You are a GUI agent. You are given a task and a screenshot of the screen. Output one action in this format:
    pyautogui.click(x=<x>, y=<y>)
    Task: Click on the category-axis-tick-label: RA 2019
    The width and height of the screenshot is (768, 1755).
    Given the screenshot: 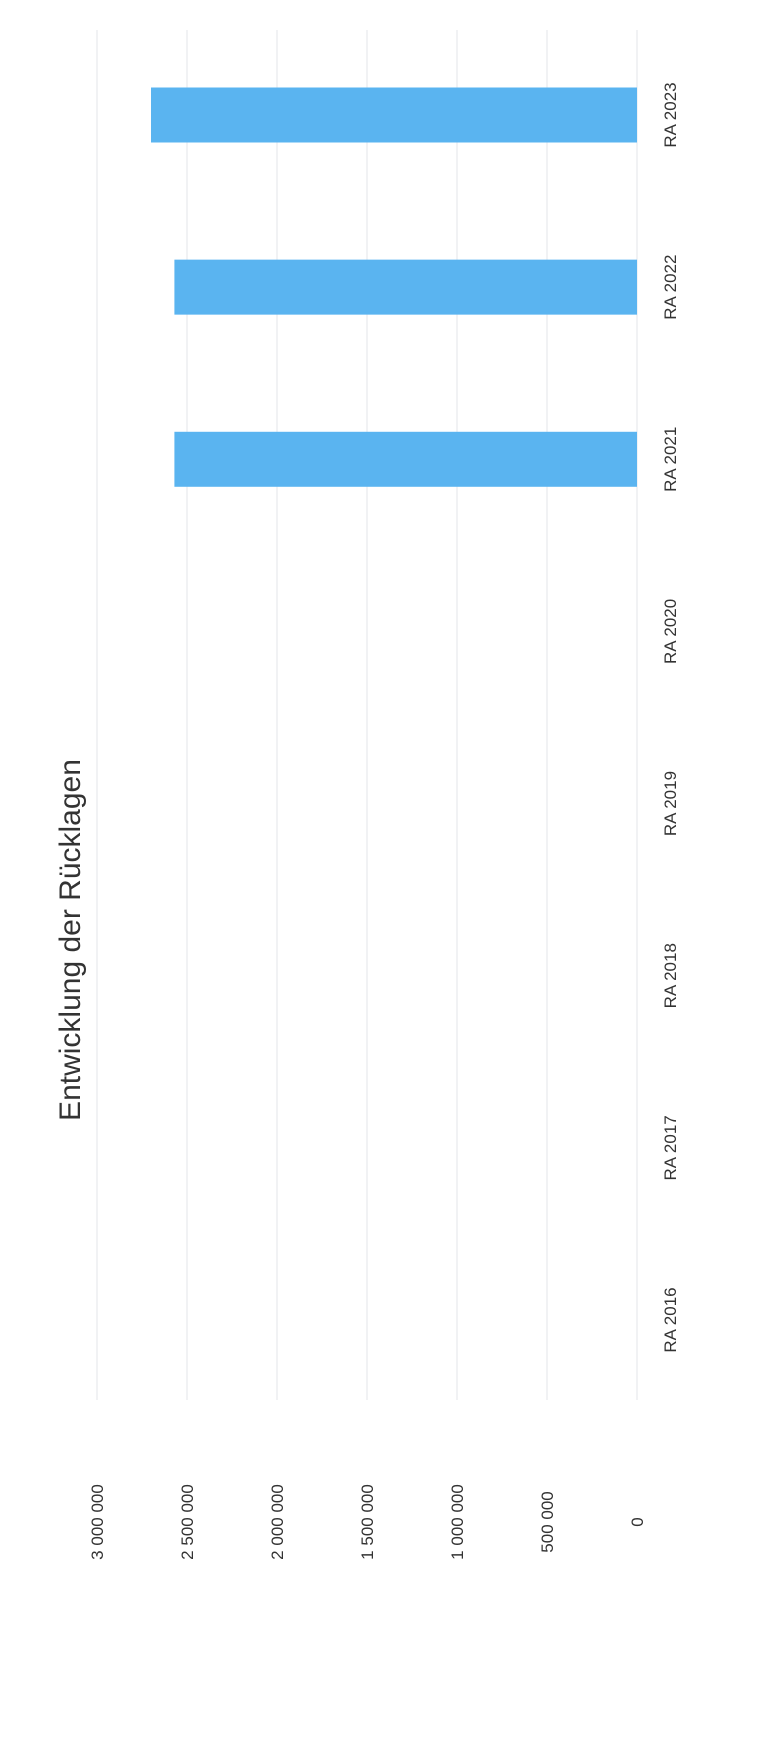 What is the action you would take?
    pyautogui.click(x=670, y=803)
    